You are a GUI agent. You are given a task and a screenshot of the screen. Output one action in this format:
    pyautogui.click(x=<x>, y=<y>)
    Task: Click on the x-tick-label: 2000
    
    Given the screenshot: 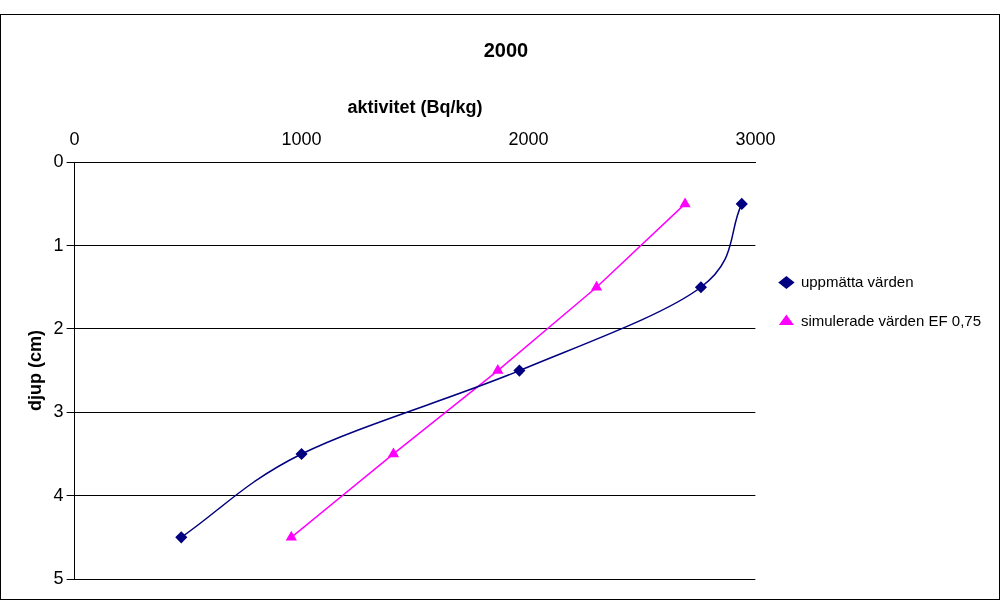 What is the action you would take?
    pyautogui.click(x=528, y=139)
    